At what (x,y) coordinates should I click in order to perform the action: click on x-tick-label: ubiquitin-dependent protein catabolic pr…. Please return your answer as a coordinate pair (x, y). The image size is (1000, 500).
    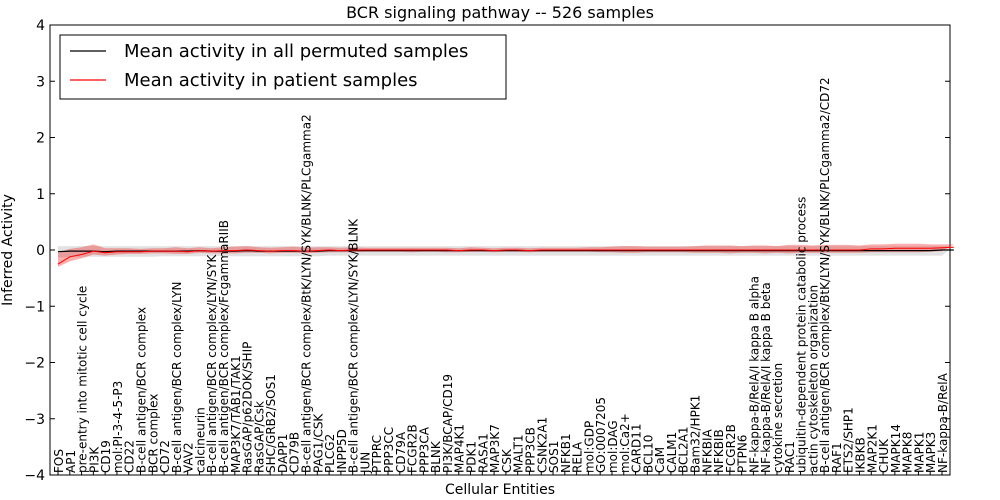
    Looking at the image, I should click on (802, 335).